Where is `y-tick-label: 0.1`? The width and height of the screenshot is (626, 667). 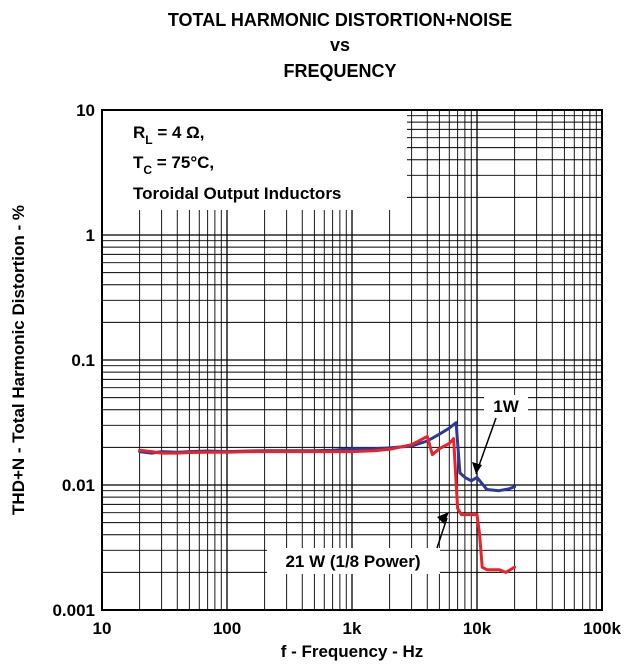 y-tick-label: 0.1 is located at coordinates (83, 360).